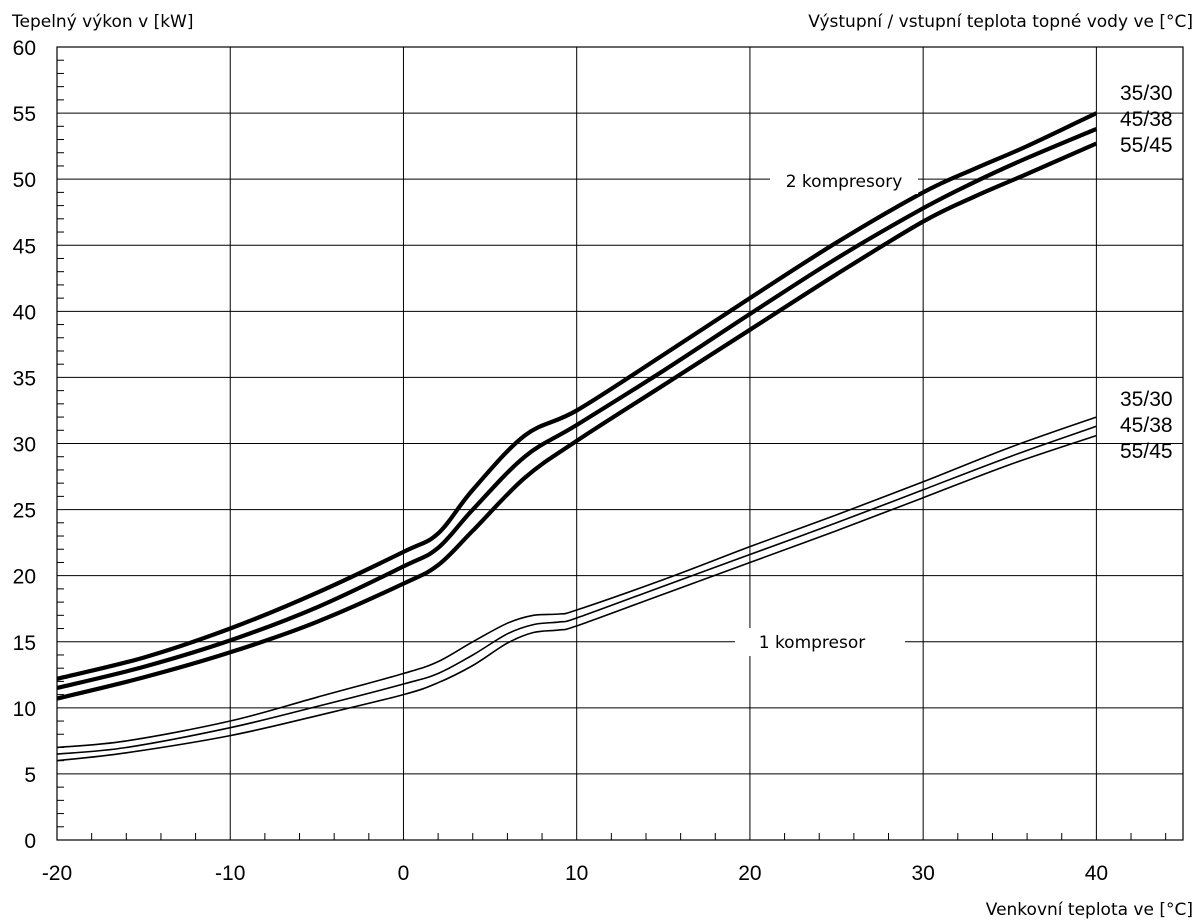  What do you see at coordinates (30, 775) in the screenshot?
I see `y-tick-label: 5` at bounding box center [30, 775].